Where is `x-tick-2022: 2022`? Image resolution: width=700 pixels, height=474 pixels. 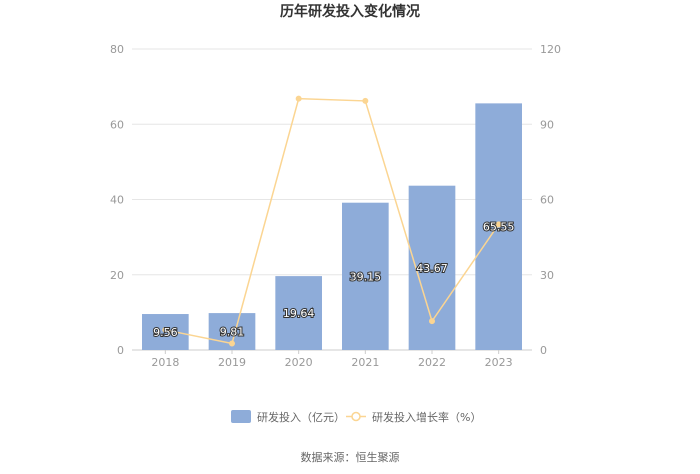 x-tick-2022: 2022 is located at coordinates (432, 362).